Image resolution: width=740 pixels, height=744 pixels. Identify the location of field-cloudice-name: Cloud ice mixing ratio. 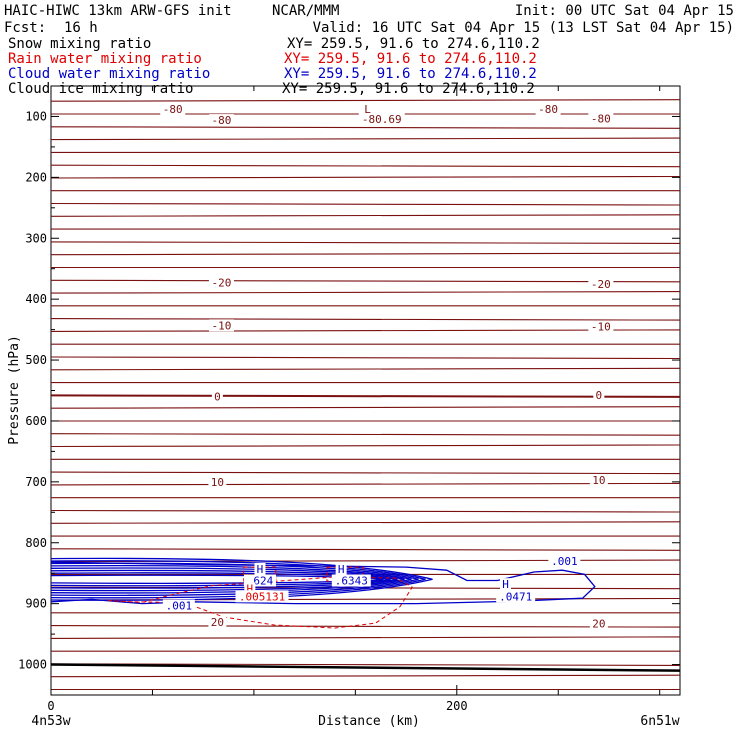
(100, 89).